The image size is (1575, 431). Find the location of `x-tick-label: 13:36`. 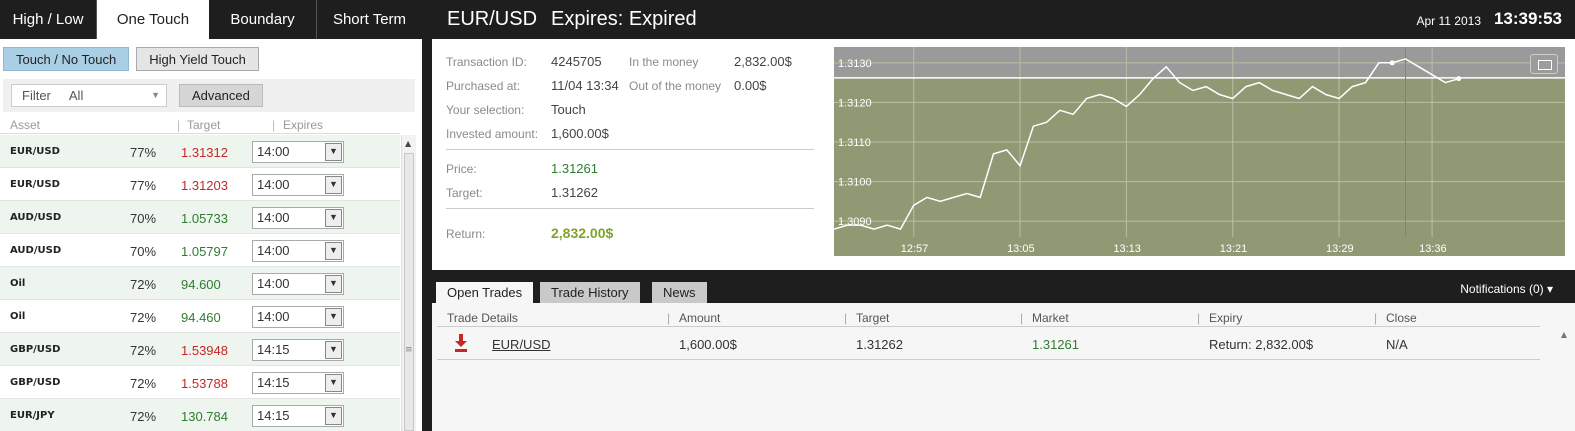

x-tick-label: 13:36 is located at coordinates (1433, 249).